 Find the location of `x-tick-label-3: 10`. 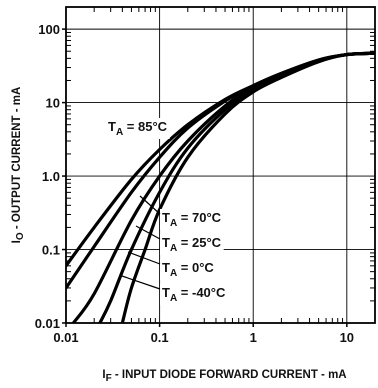

x-tick-label-3: 10 is located at coordinates (347, 337).